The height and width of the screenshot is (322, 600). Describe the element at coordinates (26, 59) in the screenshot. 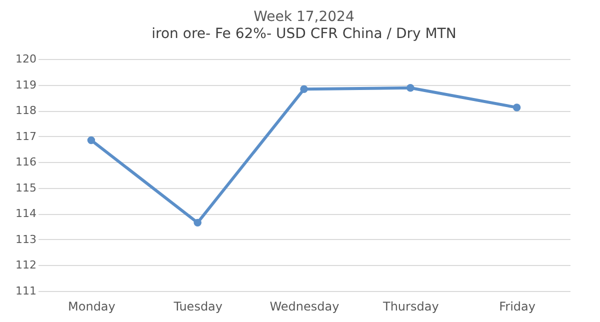

I see `y-tick-label: 120` at that location.